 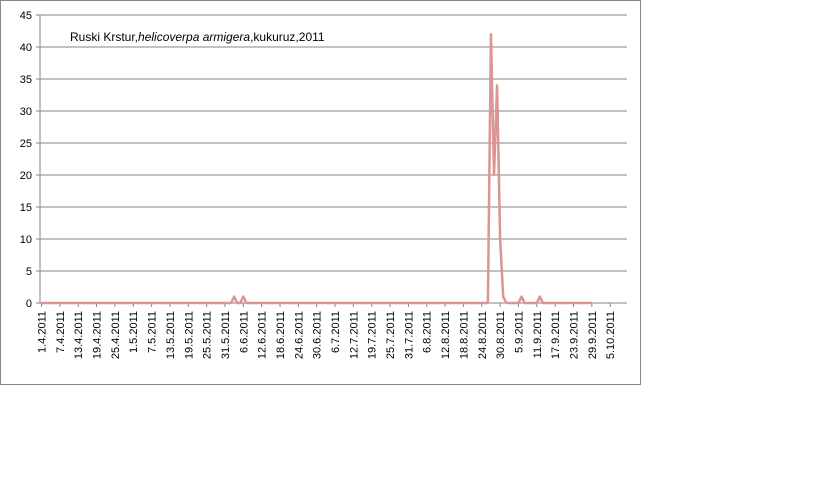 I want to click on x-tick-label: 17.9.2011, so click(x=556, y=335).